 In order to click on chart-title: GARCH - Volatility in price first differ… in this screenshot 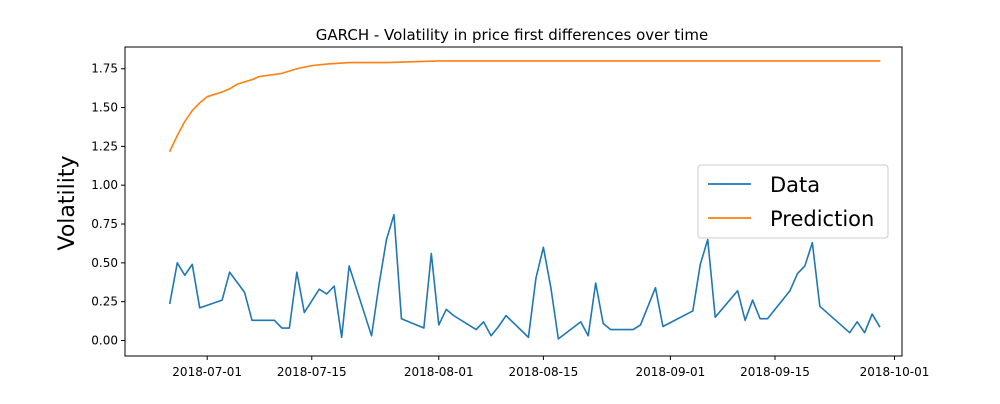, I will do `click(512, 35)`.